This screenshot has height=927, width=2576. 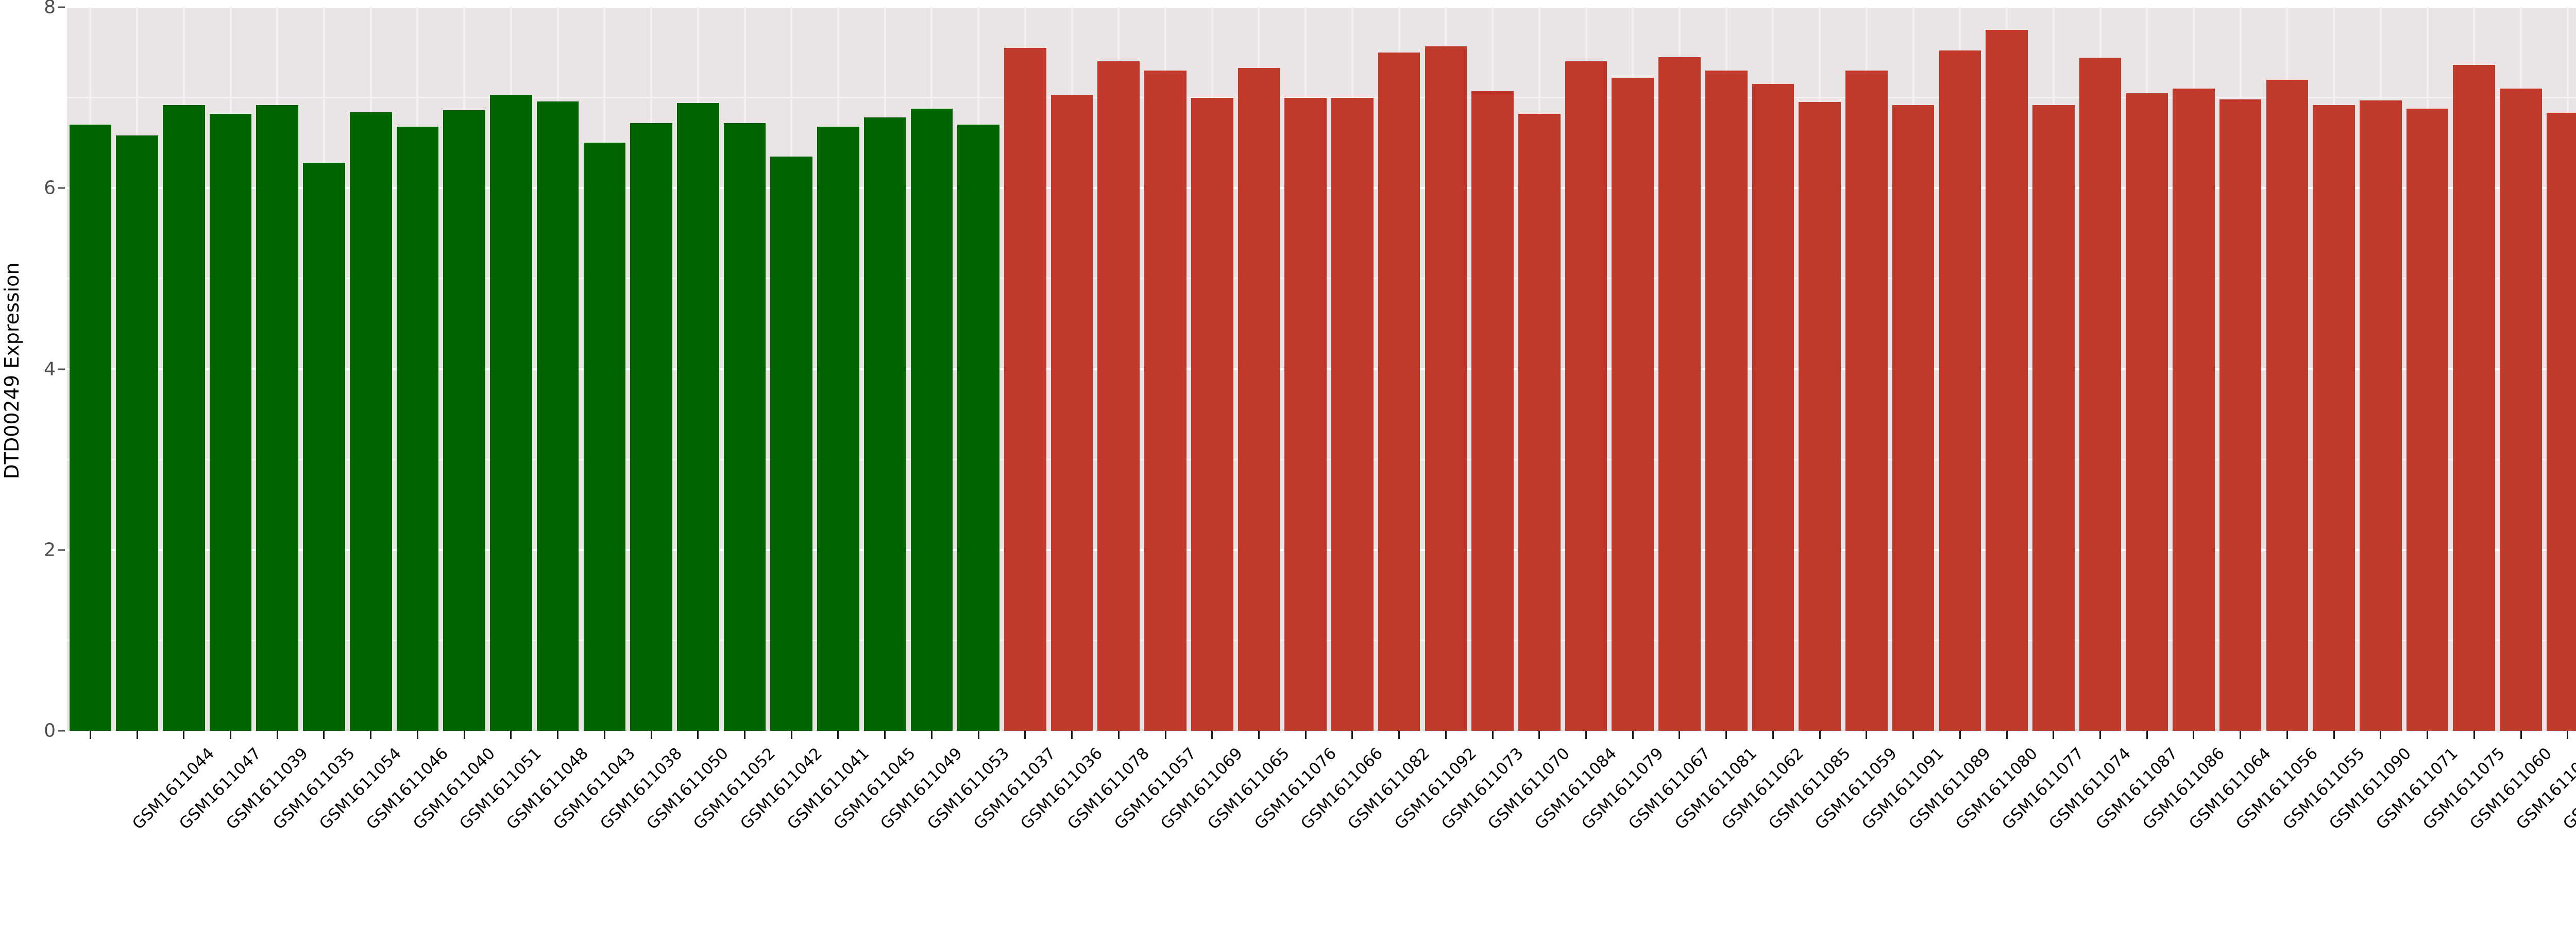 What do you see at coordinates (1155, 788) in the screenshot?
I see `x-axis-tick-label: GSM1611057` at bounding box center [1155, 788].